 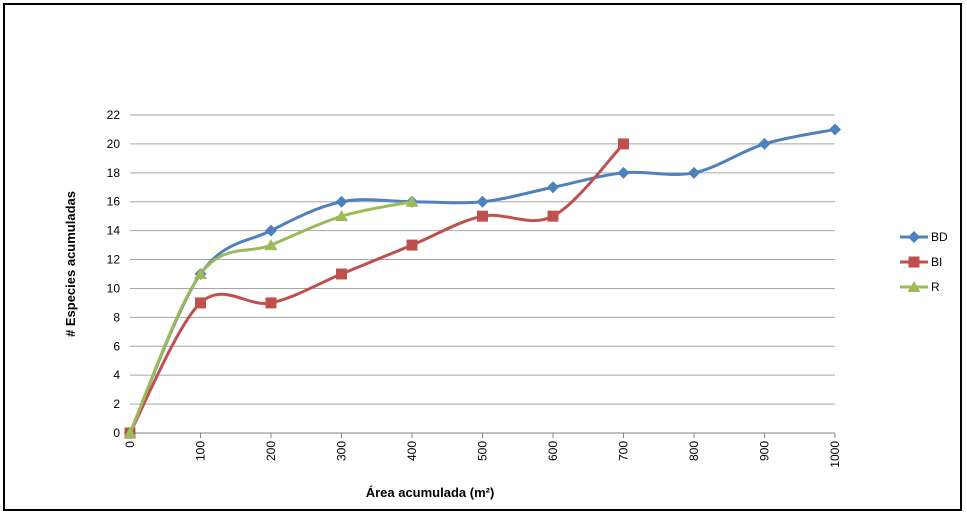 I want to click on y-tick-label: 0, so click(x=116, y=433).